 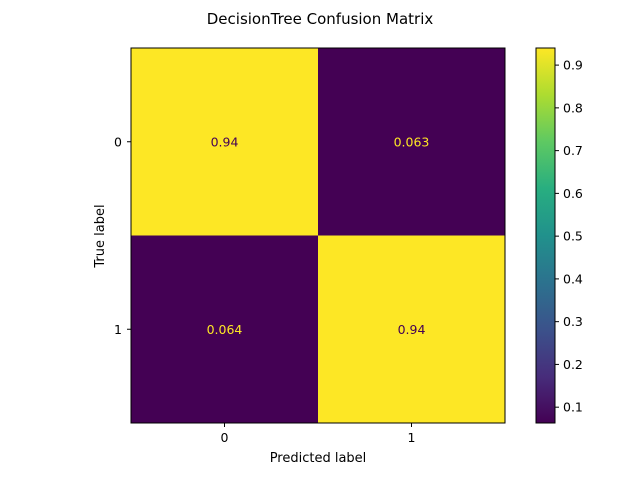 What do you see at coordinates (573, 364) in the screenshot?
I see `colorbar-tick-label: 0.2` at bounding box center [573, 364].